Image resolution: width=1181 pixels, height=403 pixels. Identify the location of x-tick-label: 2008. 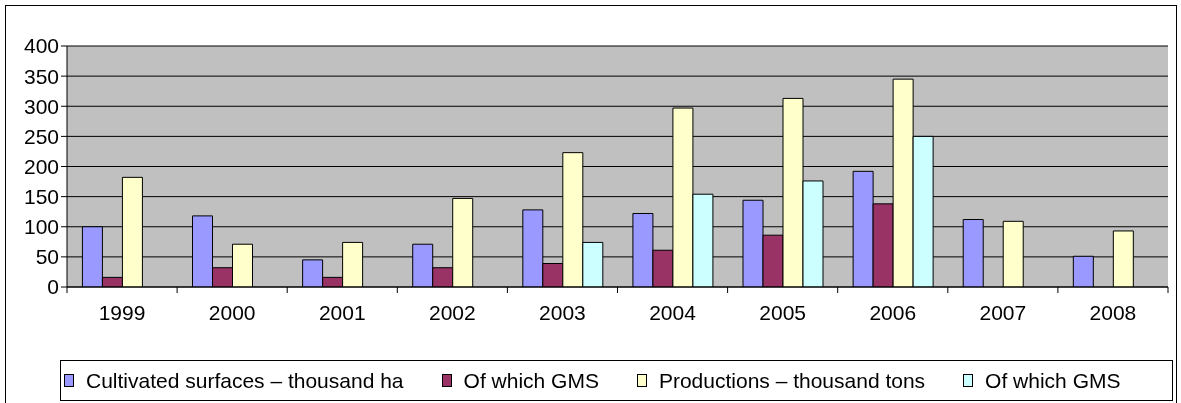
(1113, 312).